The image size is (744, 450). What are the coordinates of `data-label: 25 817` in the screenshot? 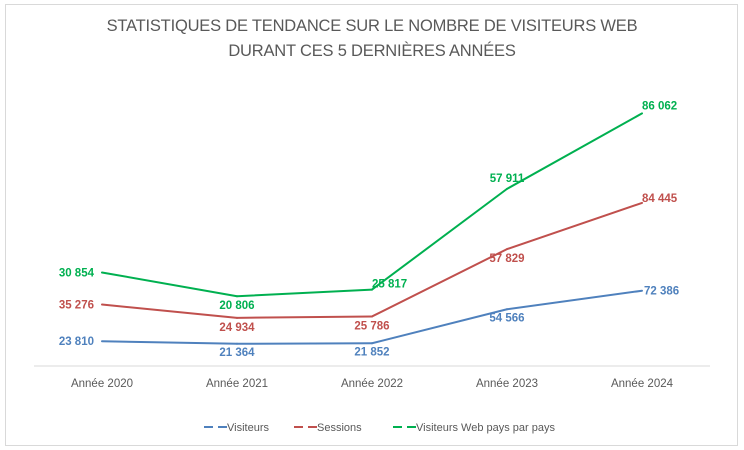 It's located at (389, 285).